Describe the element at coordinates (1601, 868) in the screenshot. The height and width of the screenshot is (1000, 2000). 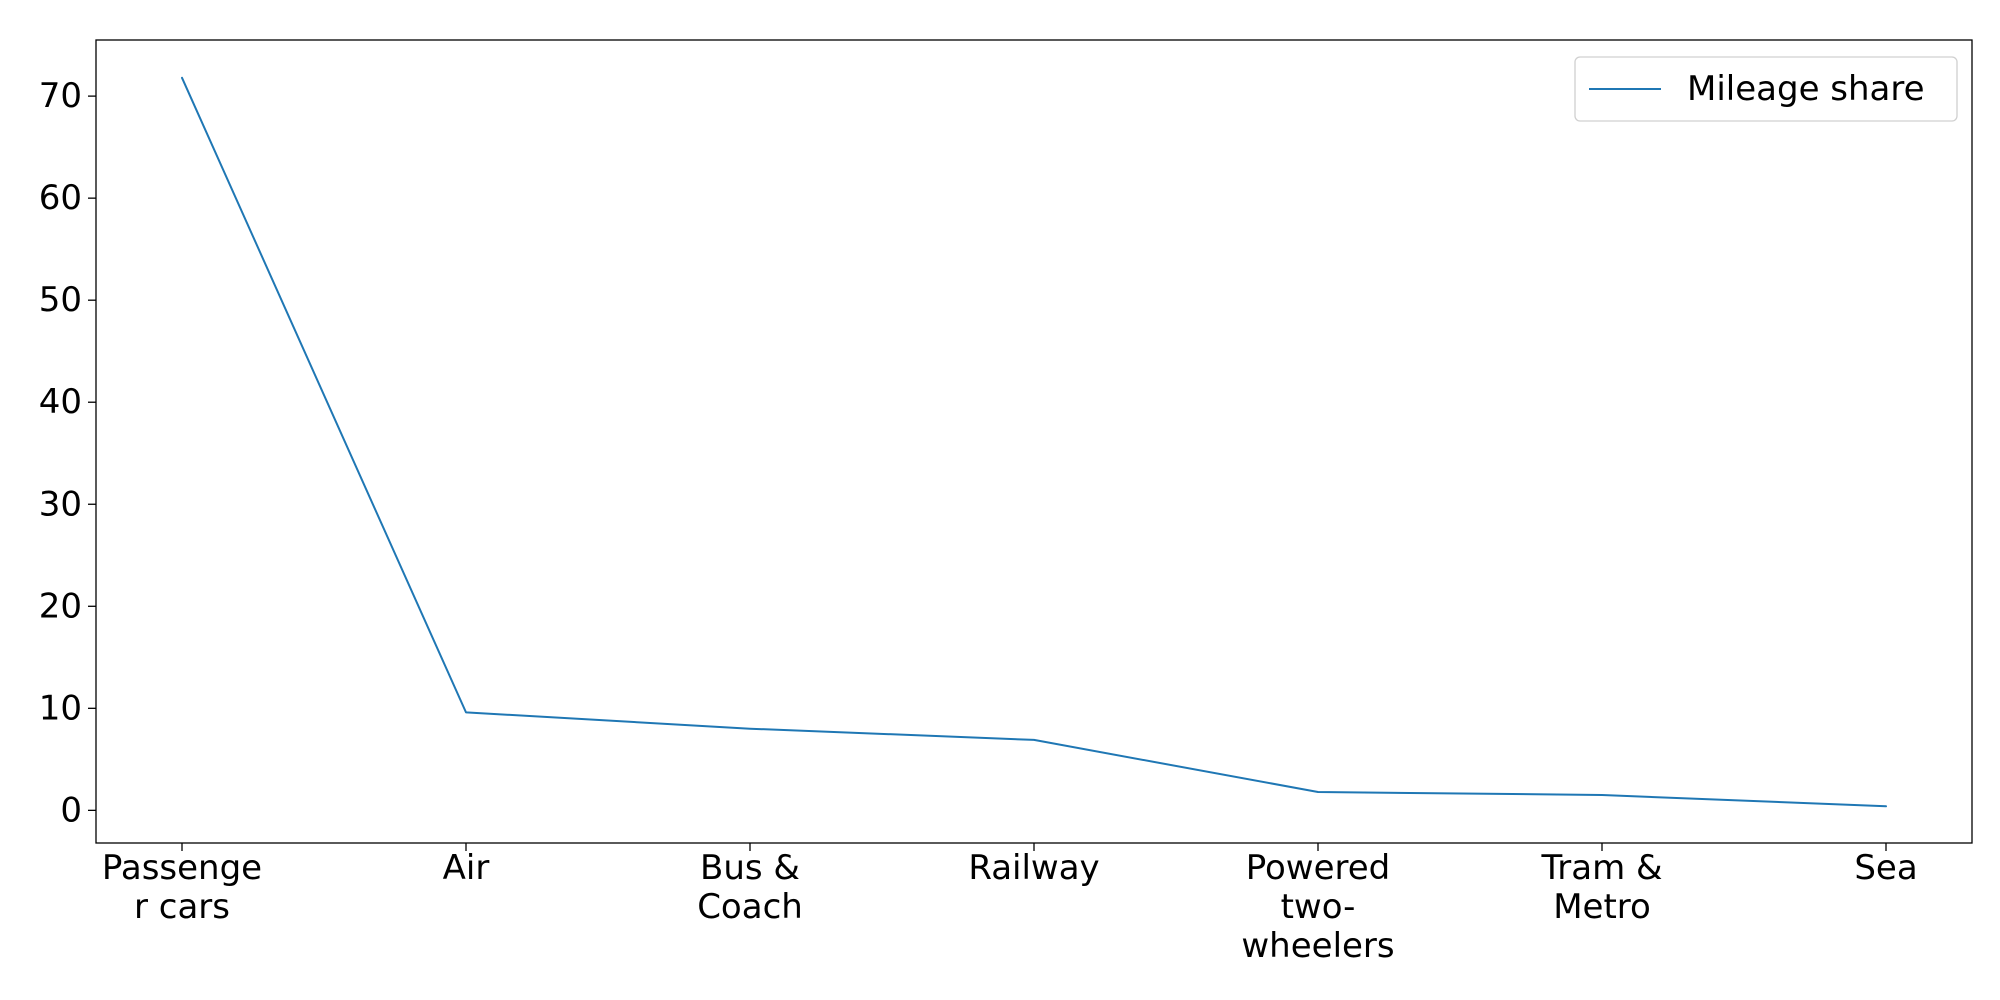
I see `x-tick-label-line: Tram &` at that location.